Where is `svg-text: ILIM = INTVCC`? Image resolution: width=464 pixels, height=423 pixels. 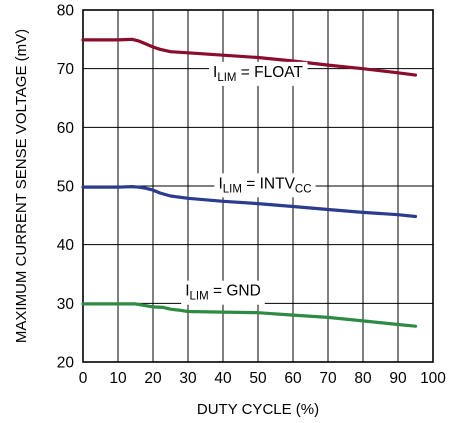 svg-text: ILIM = INTVCC is located at coordinates (264, 185).